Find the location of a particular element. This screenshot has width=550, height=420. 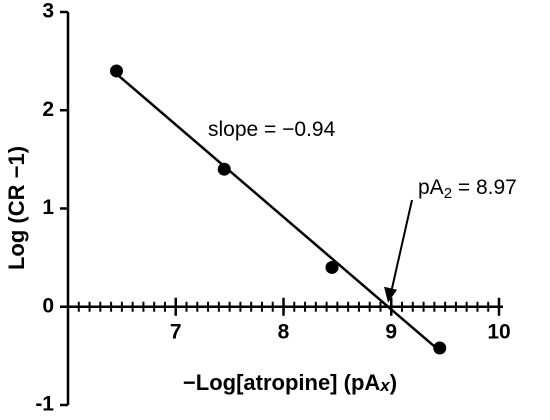

pa2-rest: = 8.97 is located at coordinates (484, 187).